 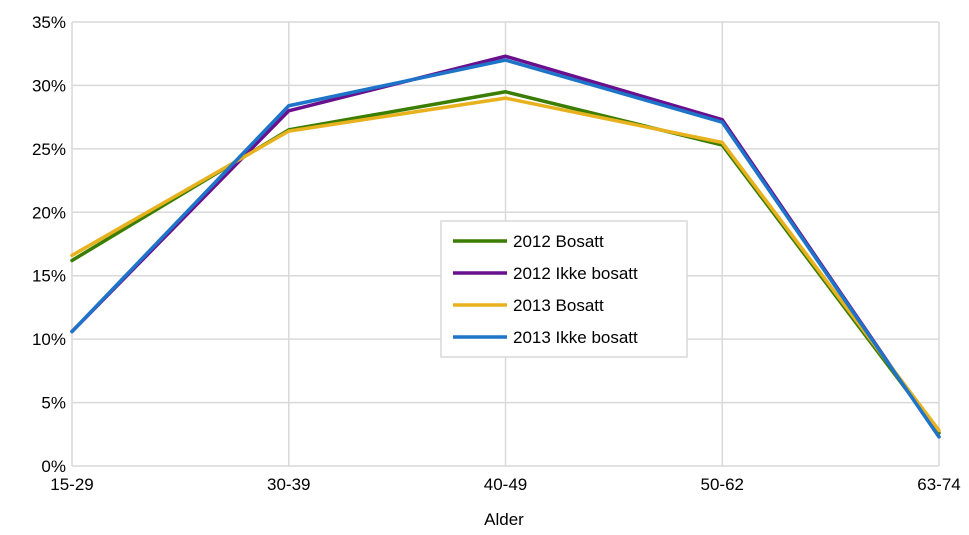 I want to click on x-axis-title: Alder, so click(x=504, y=519).